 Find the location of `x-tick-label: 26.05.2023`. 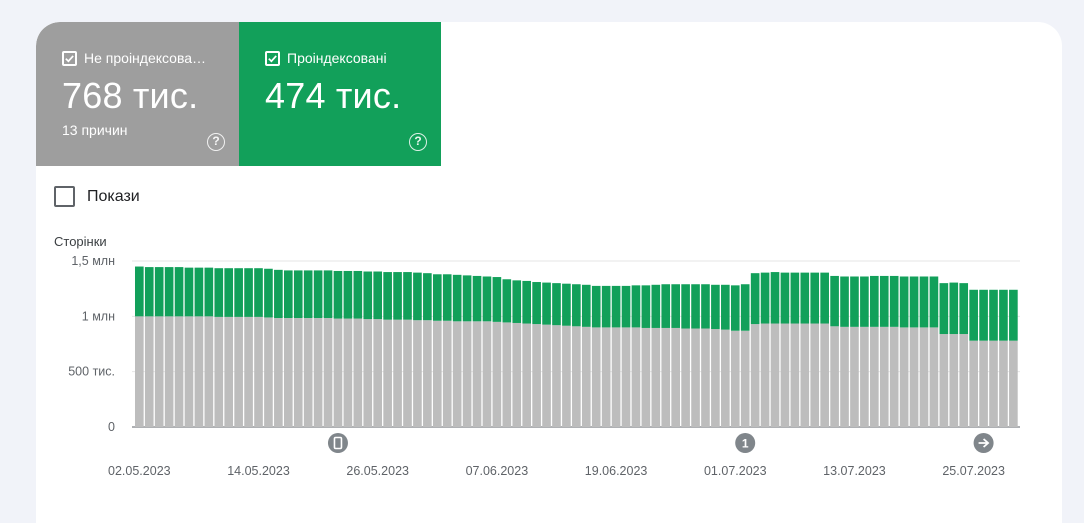

x-tick-label: 26.05.2023 is located at coordinates (377, 471).